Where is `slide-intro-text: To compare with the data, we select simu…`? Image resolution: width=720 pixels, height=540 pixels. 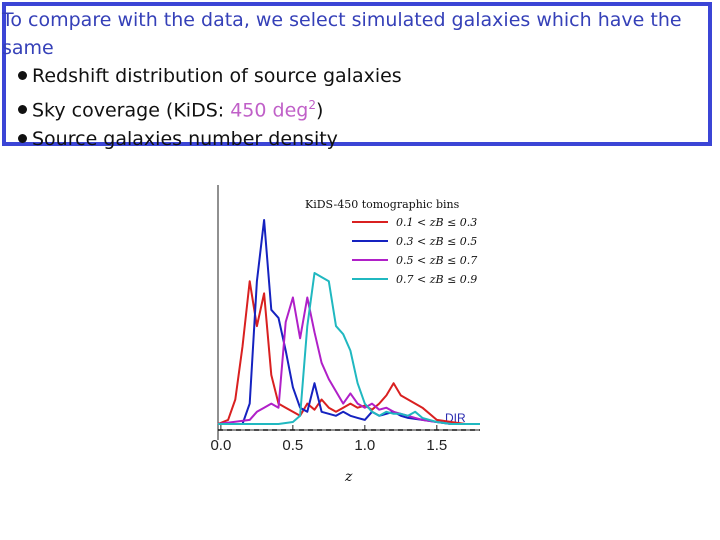 slide-intro-text: To compare with the data, we select simu… is located at coordinates (342, 34).